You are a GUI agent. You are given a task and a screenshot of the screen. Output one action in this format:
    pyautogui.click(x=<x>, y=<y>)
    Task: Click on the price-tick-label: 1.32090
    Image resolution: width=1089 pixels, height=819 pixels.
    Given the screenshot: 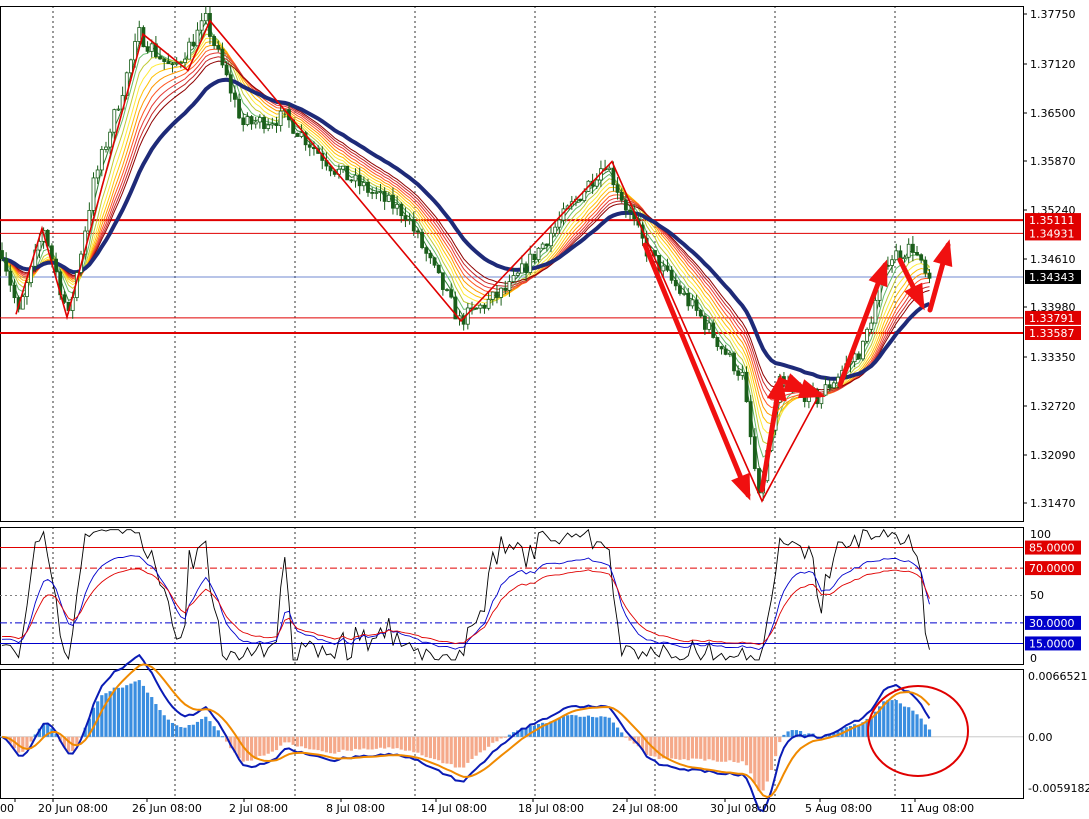 What is the action you would take?
    pyautogui.click(x=1053, y=455)
    